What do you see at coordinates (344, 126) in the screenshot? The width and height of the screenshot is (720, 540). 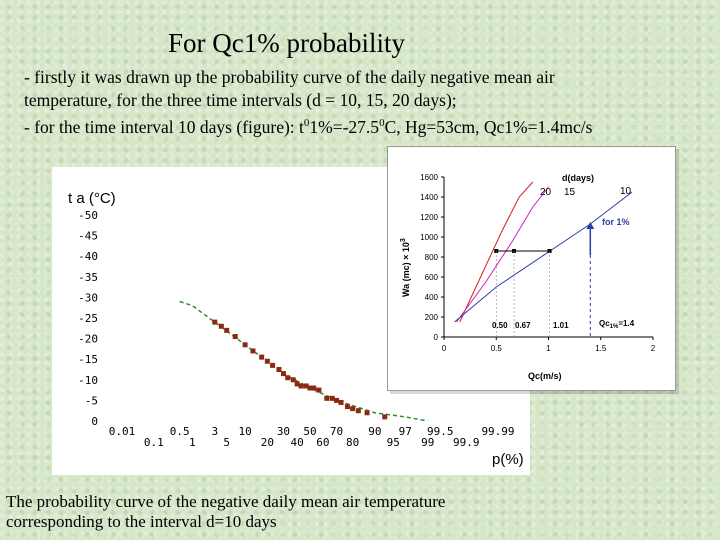 I see `bullet2-mid: 1%=-27.5` at bounding box center [344, 126].